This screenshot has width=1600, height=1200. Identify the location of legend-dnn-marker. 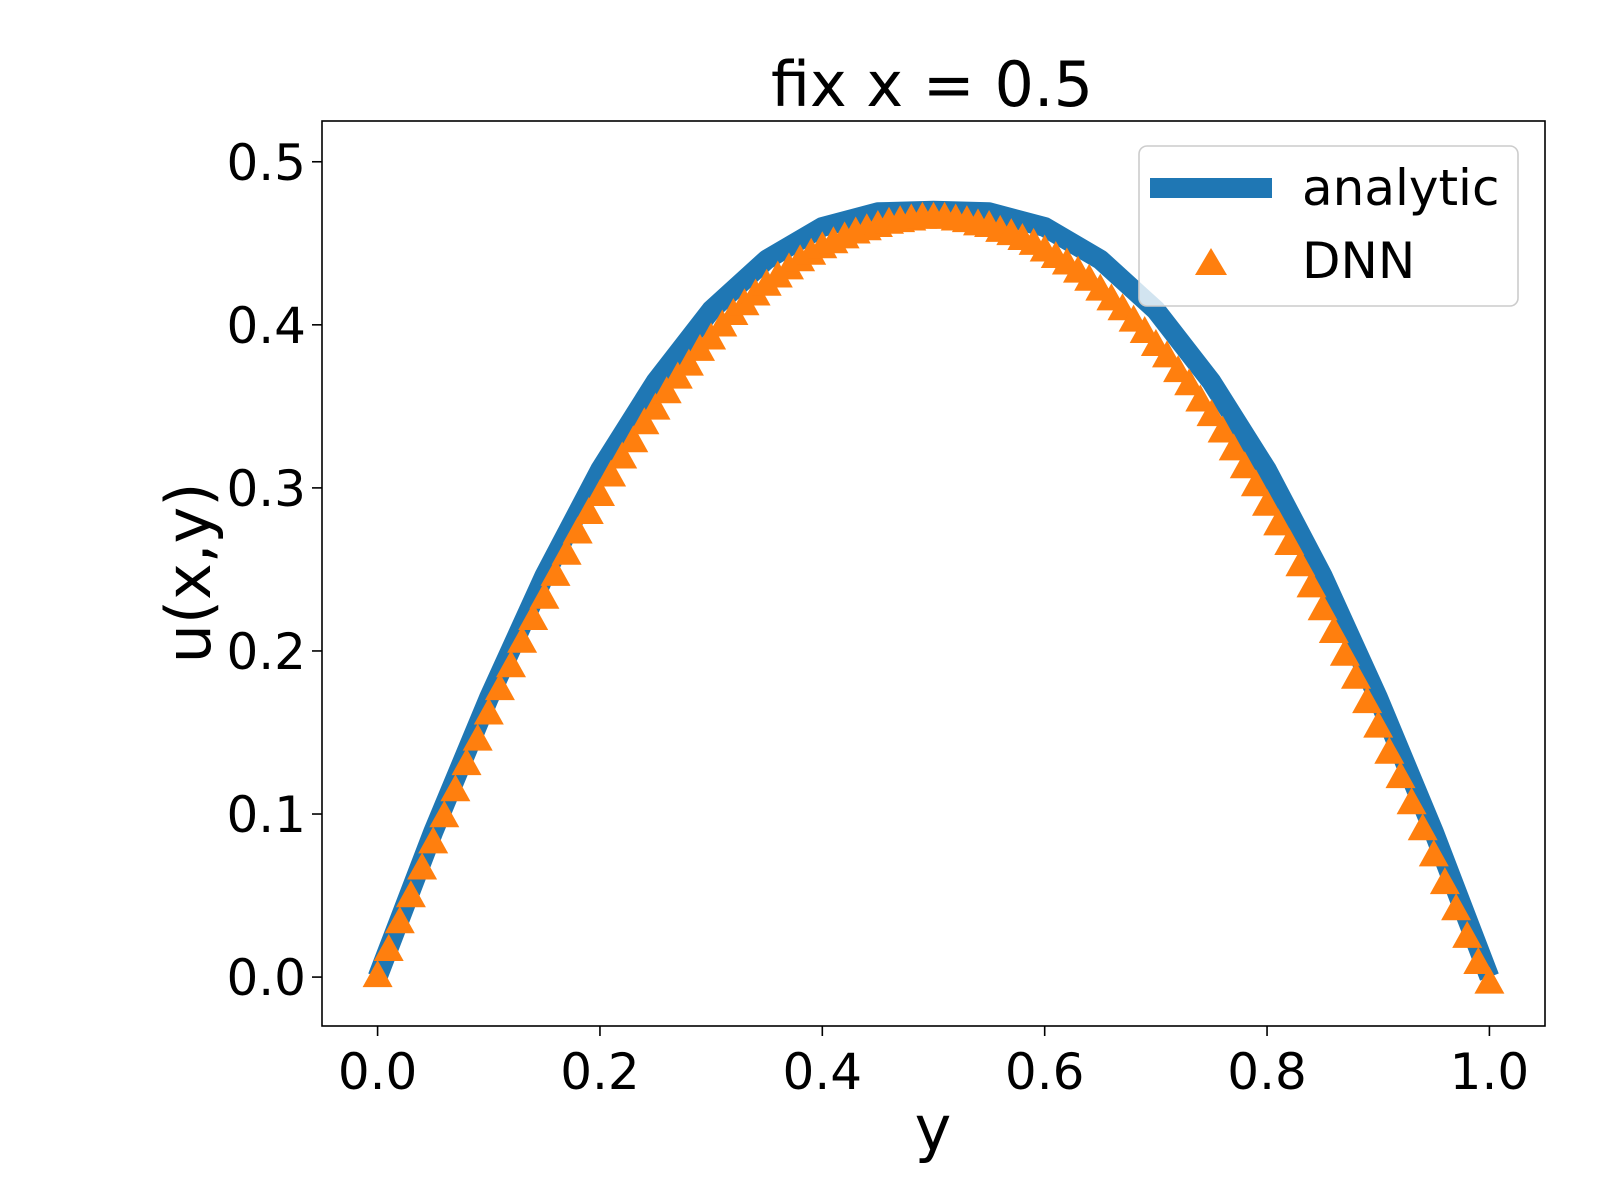
(1211, 261).